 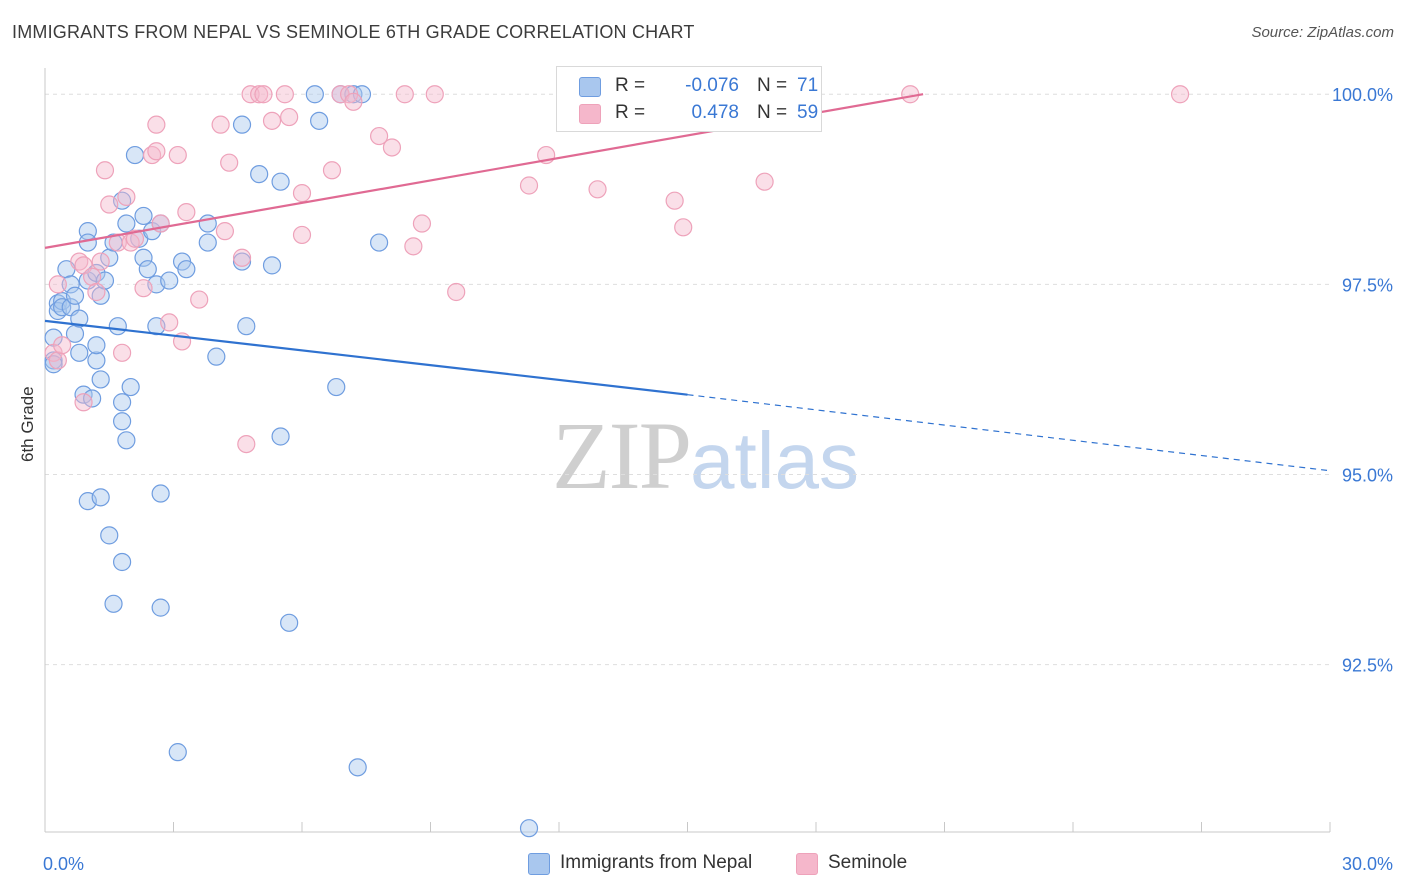 What do you see at coordinates (689, 99) in the screenshot?
I see `stats-box: R = -0.076 N = 71 R = 0.478 N = 59` at bounding box center [689, 99].